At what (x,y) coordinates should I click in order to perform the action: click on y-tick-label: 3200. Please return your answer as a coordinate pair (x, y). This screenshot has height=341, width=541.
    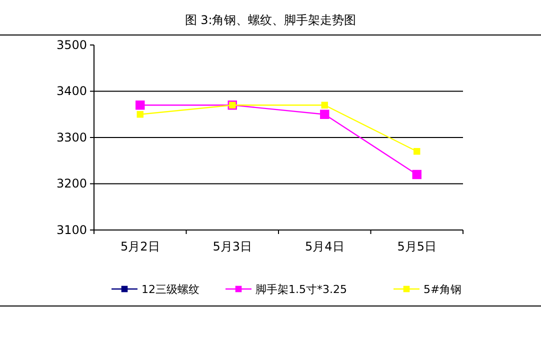
    Looking at the image, I should click on (71, 183).